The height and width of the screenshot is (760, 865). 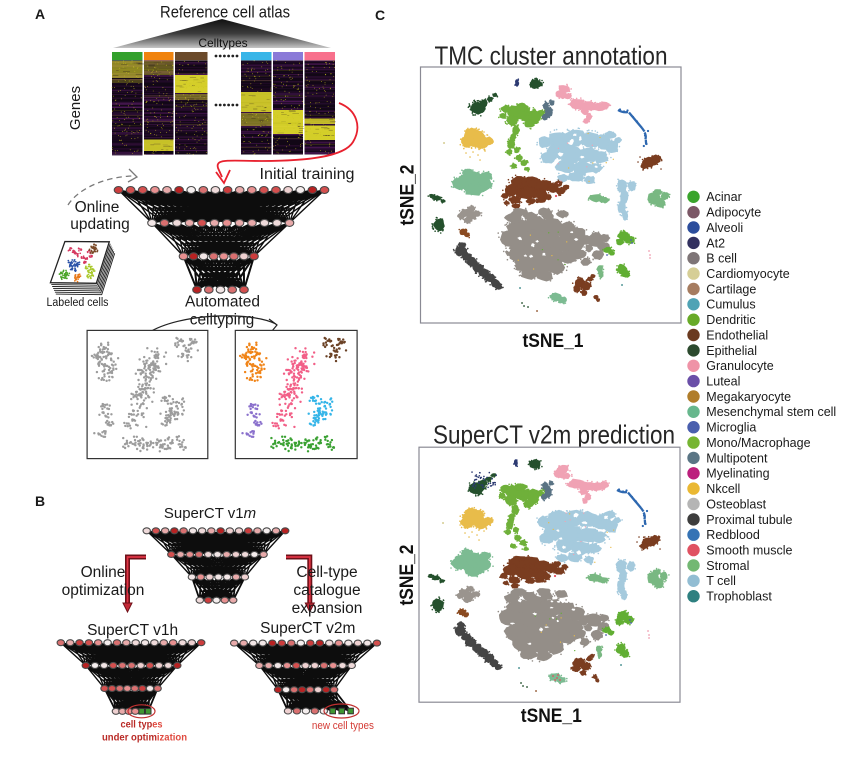 What do you see at coordinates (721, 259) in the screenshot?
I see `svg-text: B cell` at bounding box center [721, 259].